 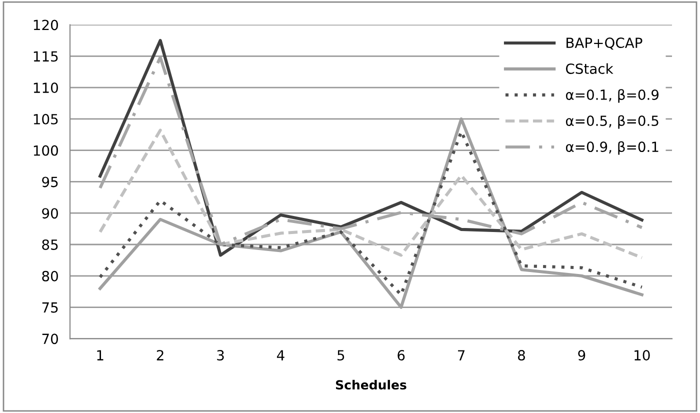 What do you see at coordinates (401, 355) in the screenshot?
I see `x-tick-label: 6` at bounding box center [401, 355].